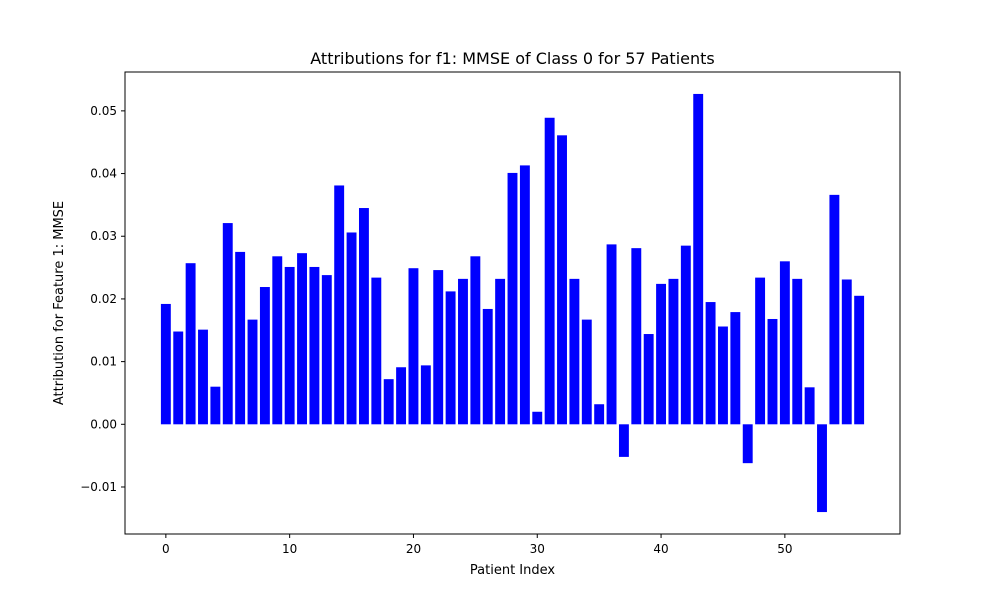  Describe the element at coordinates (784, 549) in the screenshot. I see `x-tick-label: 50` at that location.